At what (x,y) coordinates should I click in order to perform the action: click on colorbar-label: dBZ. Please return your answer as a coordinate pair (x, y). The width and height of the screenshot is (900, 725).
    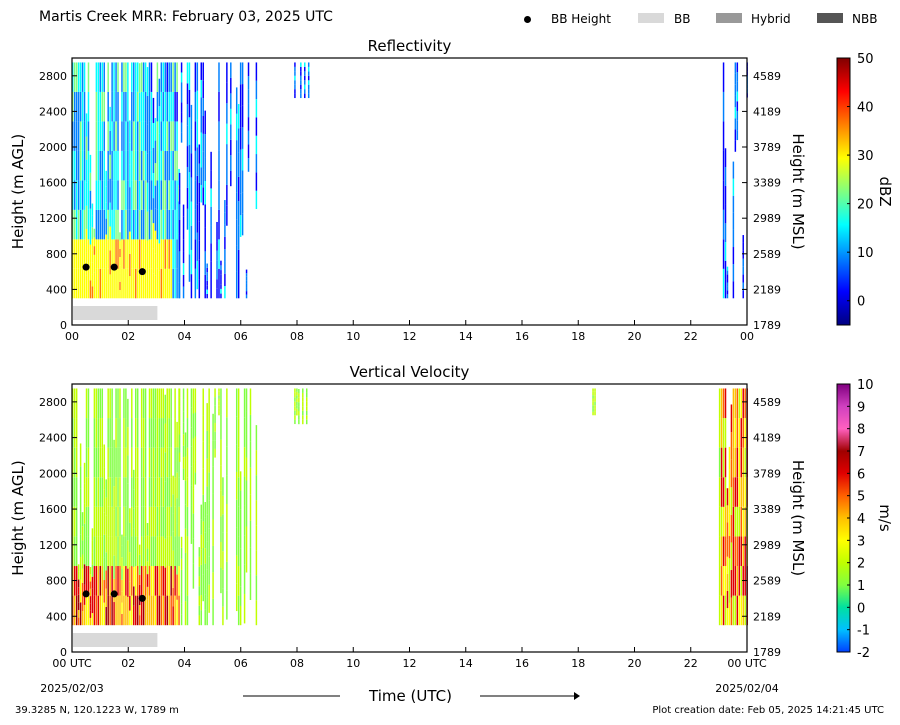
    Looking at the image, I should click on (885, 191).